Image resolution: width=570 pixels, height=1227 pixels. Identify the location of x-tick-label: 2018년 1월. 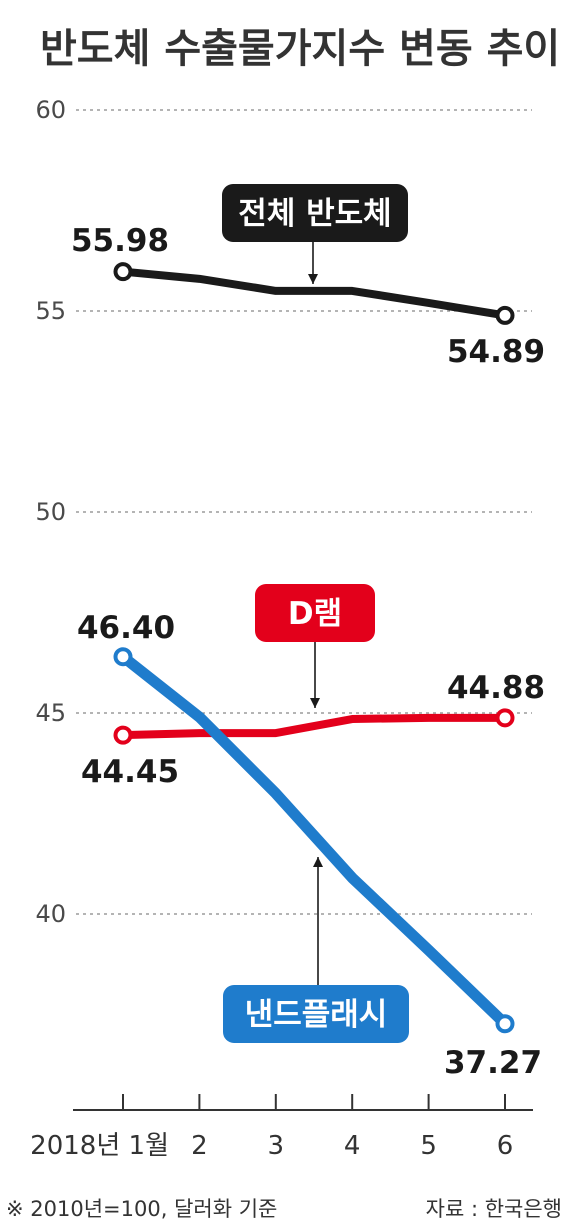
(99, 1146).